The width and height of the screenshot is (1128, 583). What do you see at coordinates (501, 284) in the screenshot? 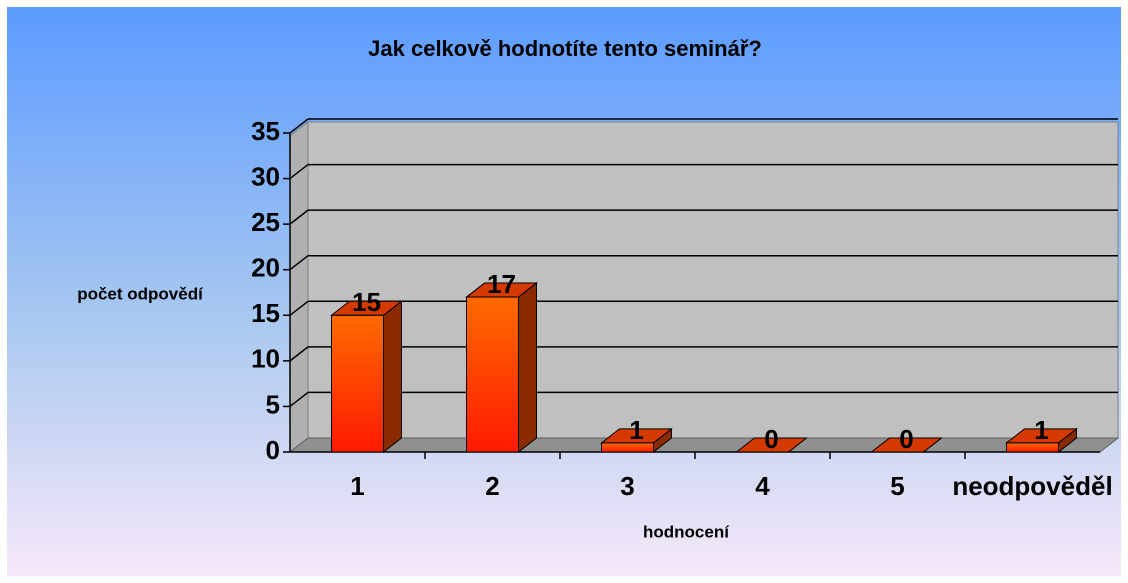
I see `data-label: 17` at bounding box center [501, 284].